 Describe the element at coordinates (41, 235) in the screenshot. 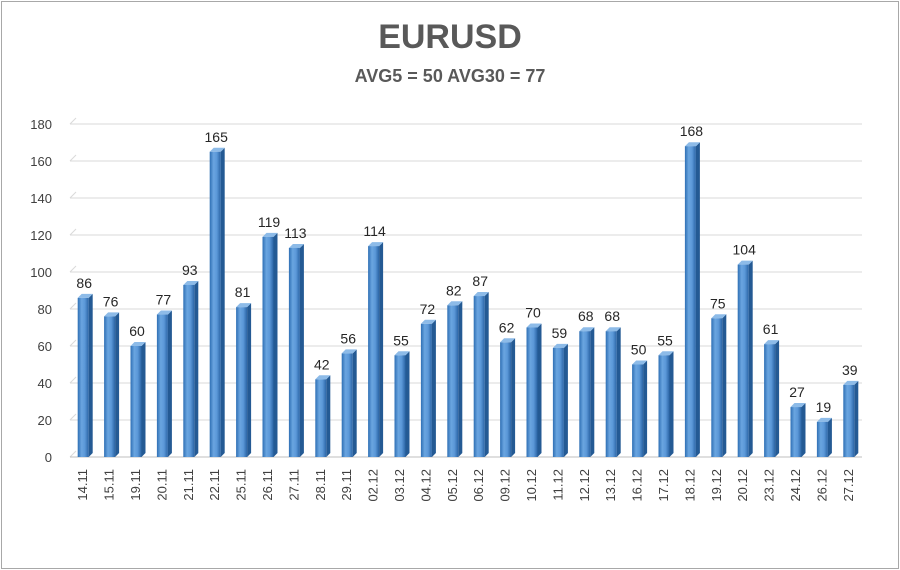

I see `y-tick-label: 120` at that location.